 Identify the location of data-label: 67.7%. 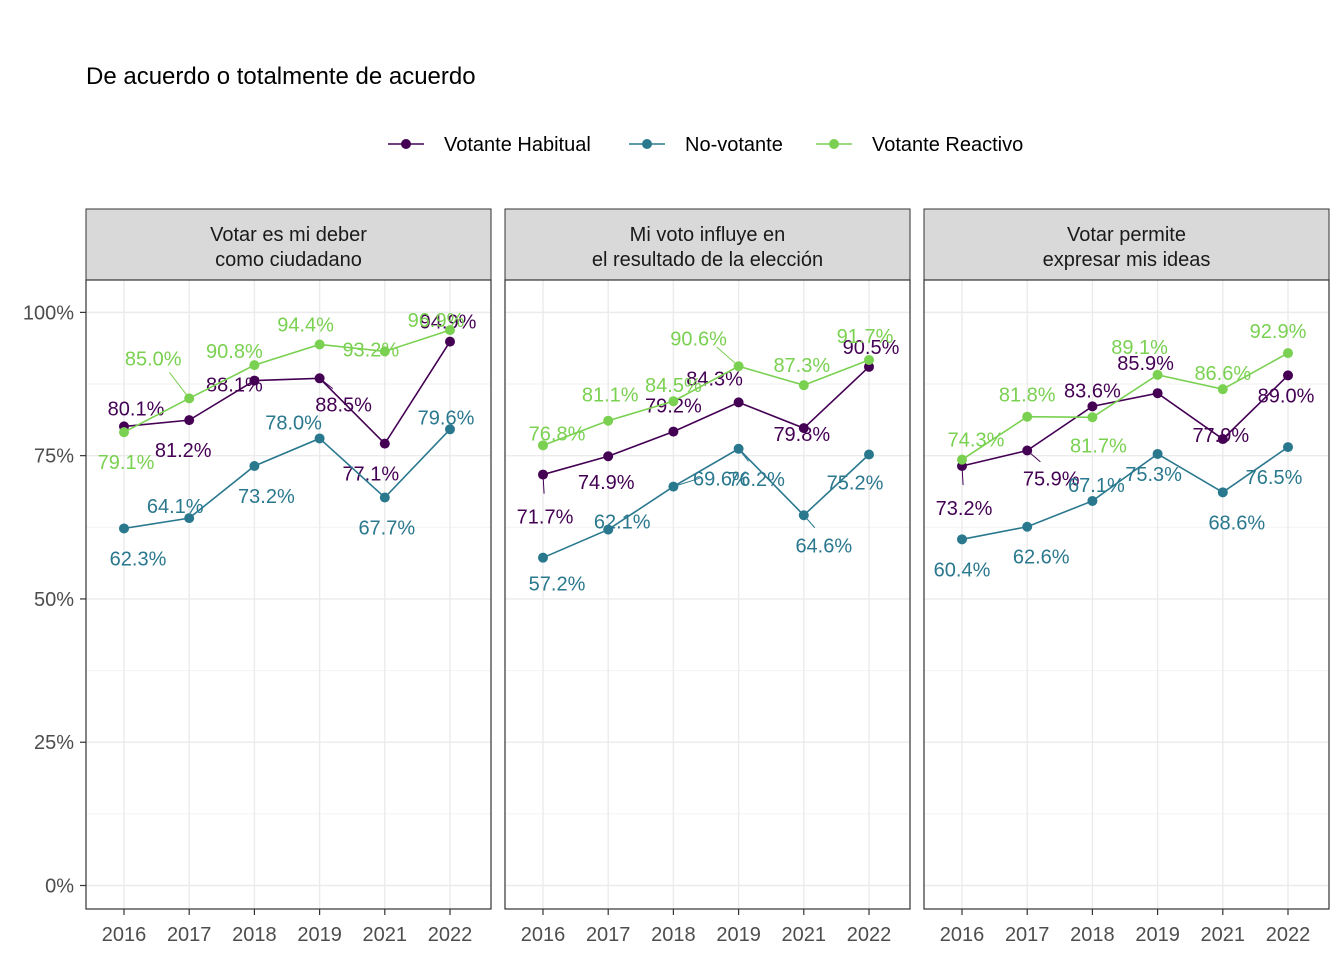
(386, 528).